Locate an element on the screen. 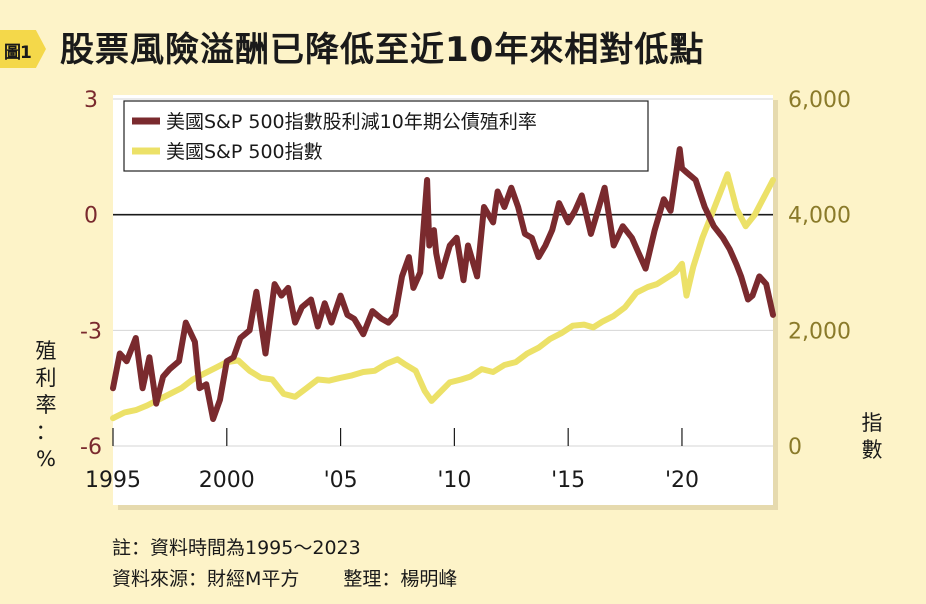 This screenshot has height=604, width=926. left-axis-label-char: 利 is located at coordinates (46, 378).